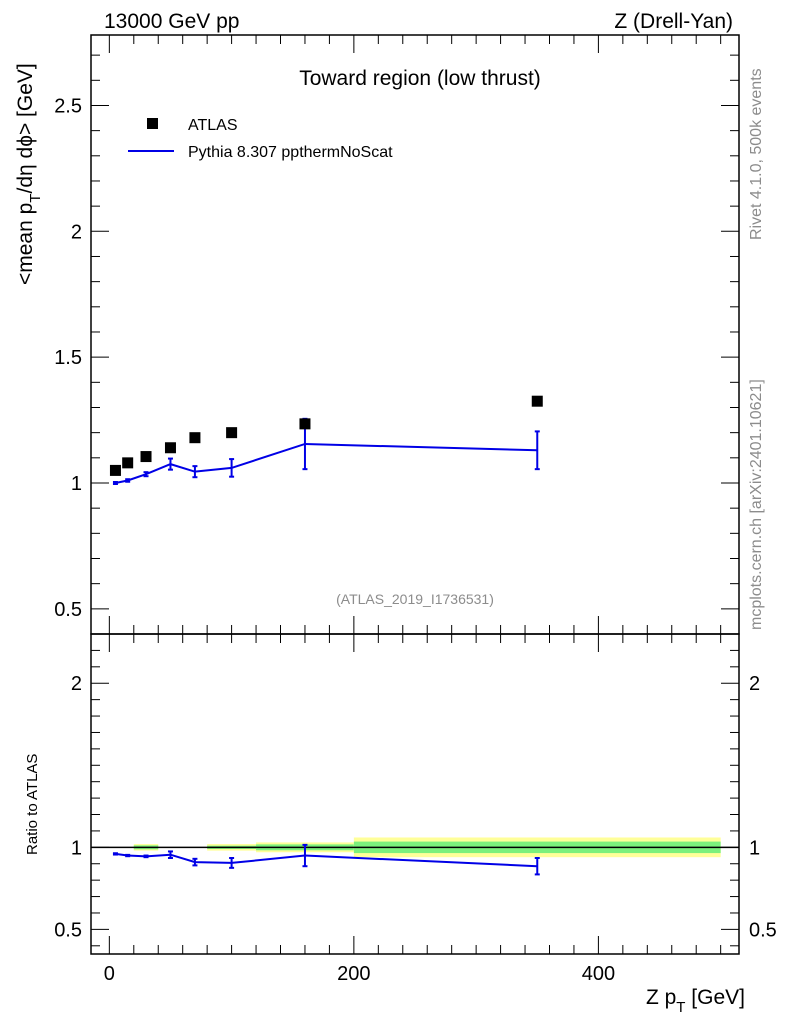 The width and height of the screenshot is (786, 1024). I want to click on energy-label: 13000 GeV pp, so click(171, 21).